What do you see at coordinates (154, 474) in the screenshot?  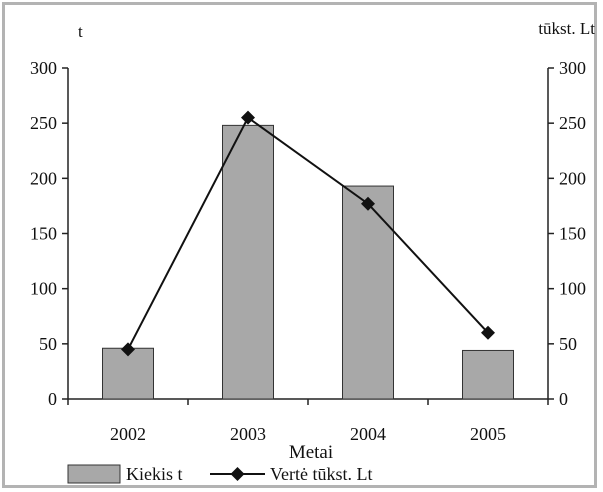 I see `legend-label-bars: Kiekis t` at bounding box center [154, 474].